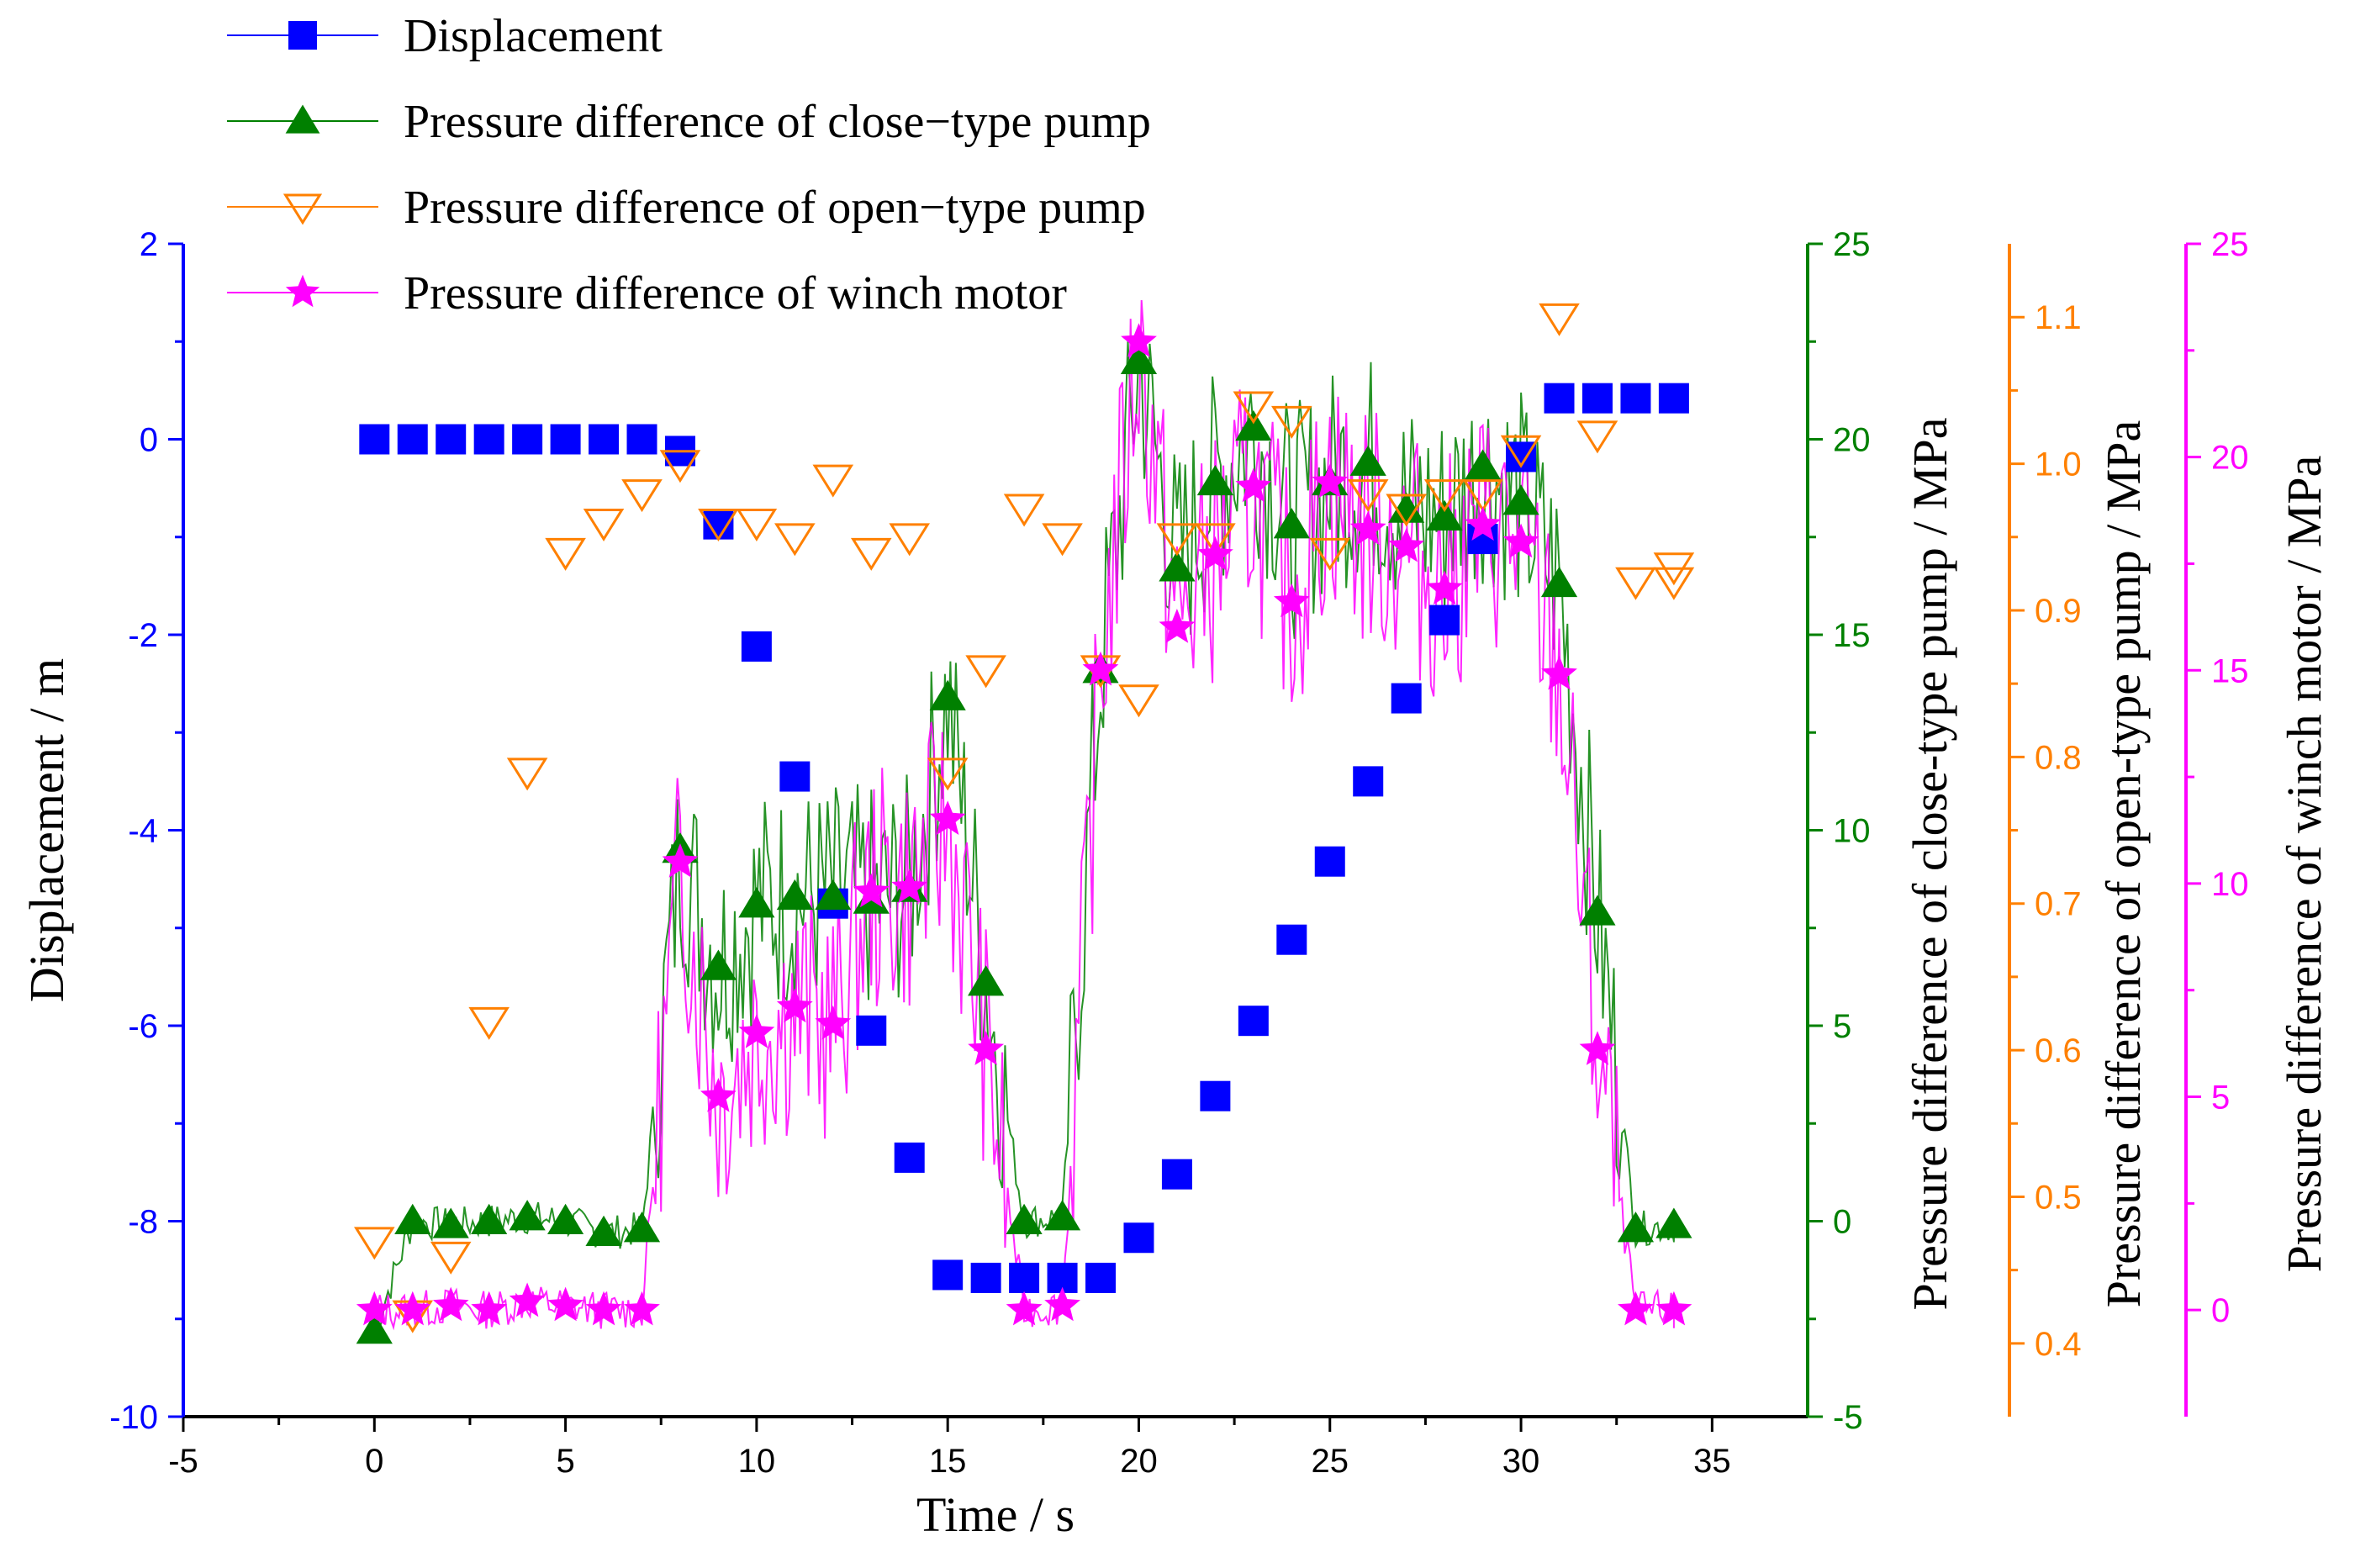  Describe the element at coordinates (1852, 636) in the screenshot. I see `close_pump-tick-label: 15` at that location.